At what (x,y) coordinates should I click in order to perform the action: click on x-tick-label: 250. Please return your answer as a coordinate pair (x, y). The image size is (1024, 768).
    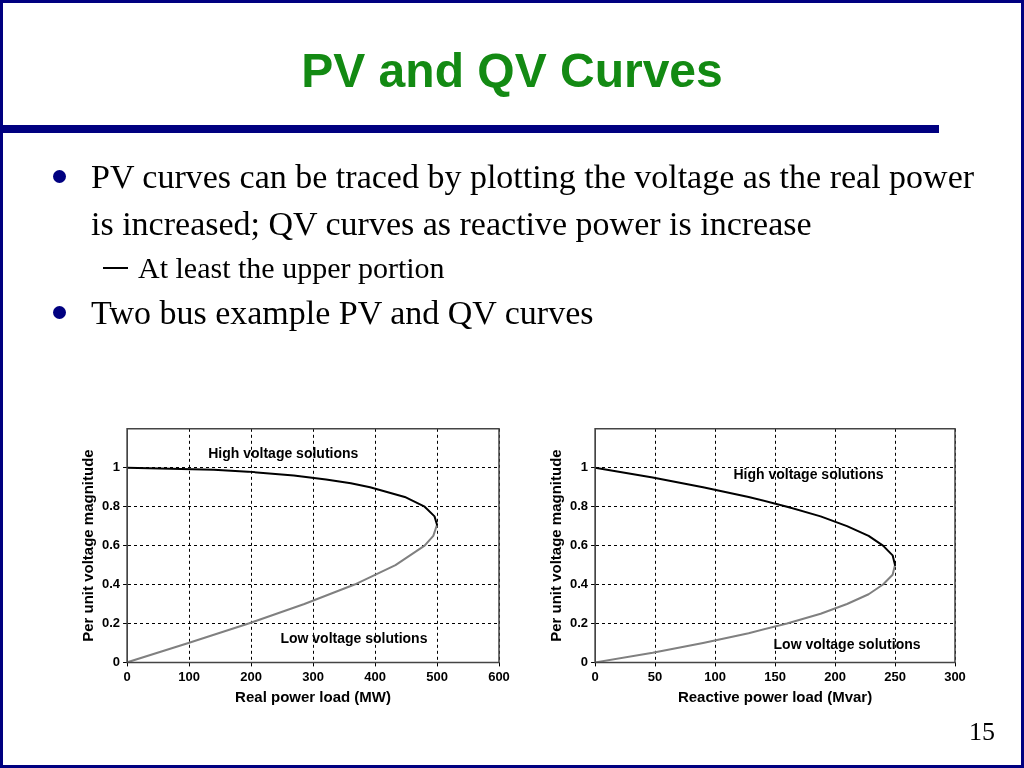
    Looking at the image, I should click on (895, 676).